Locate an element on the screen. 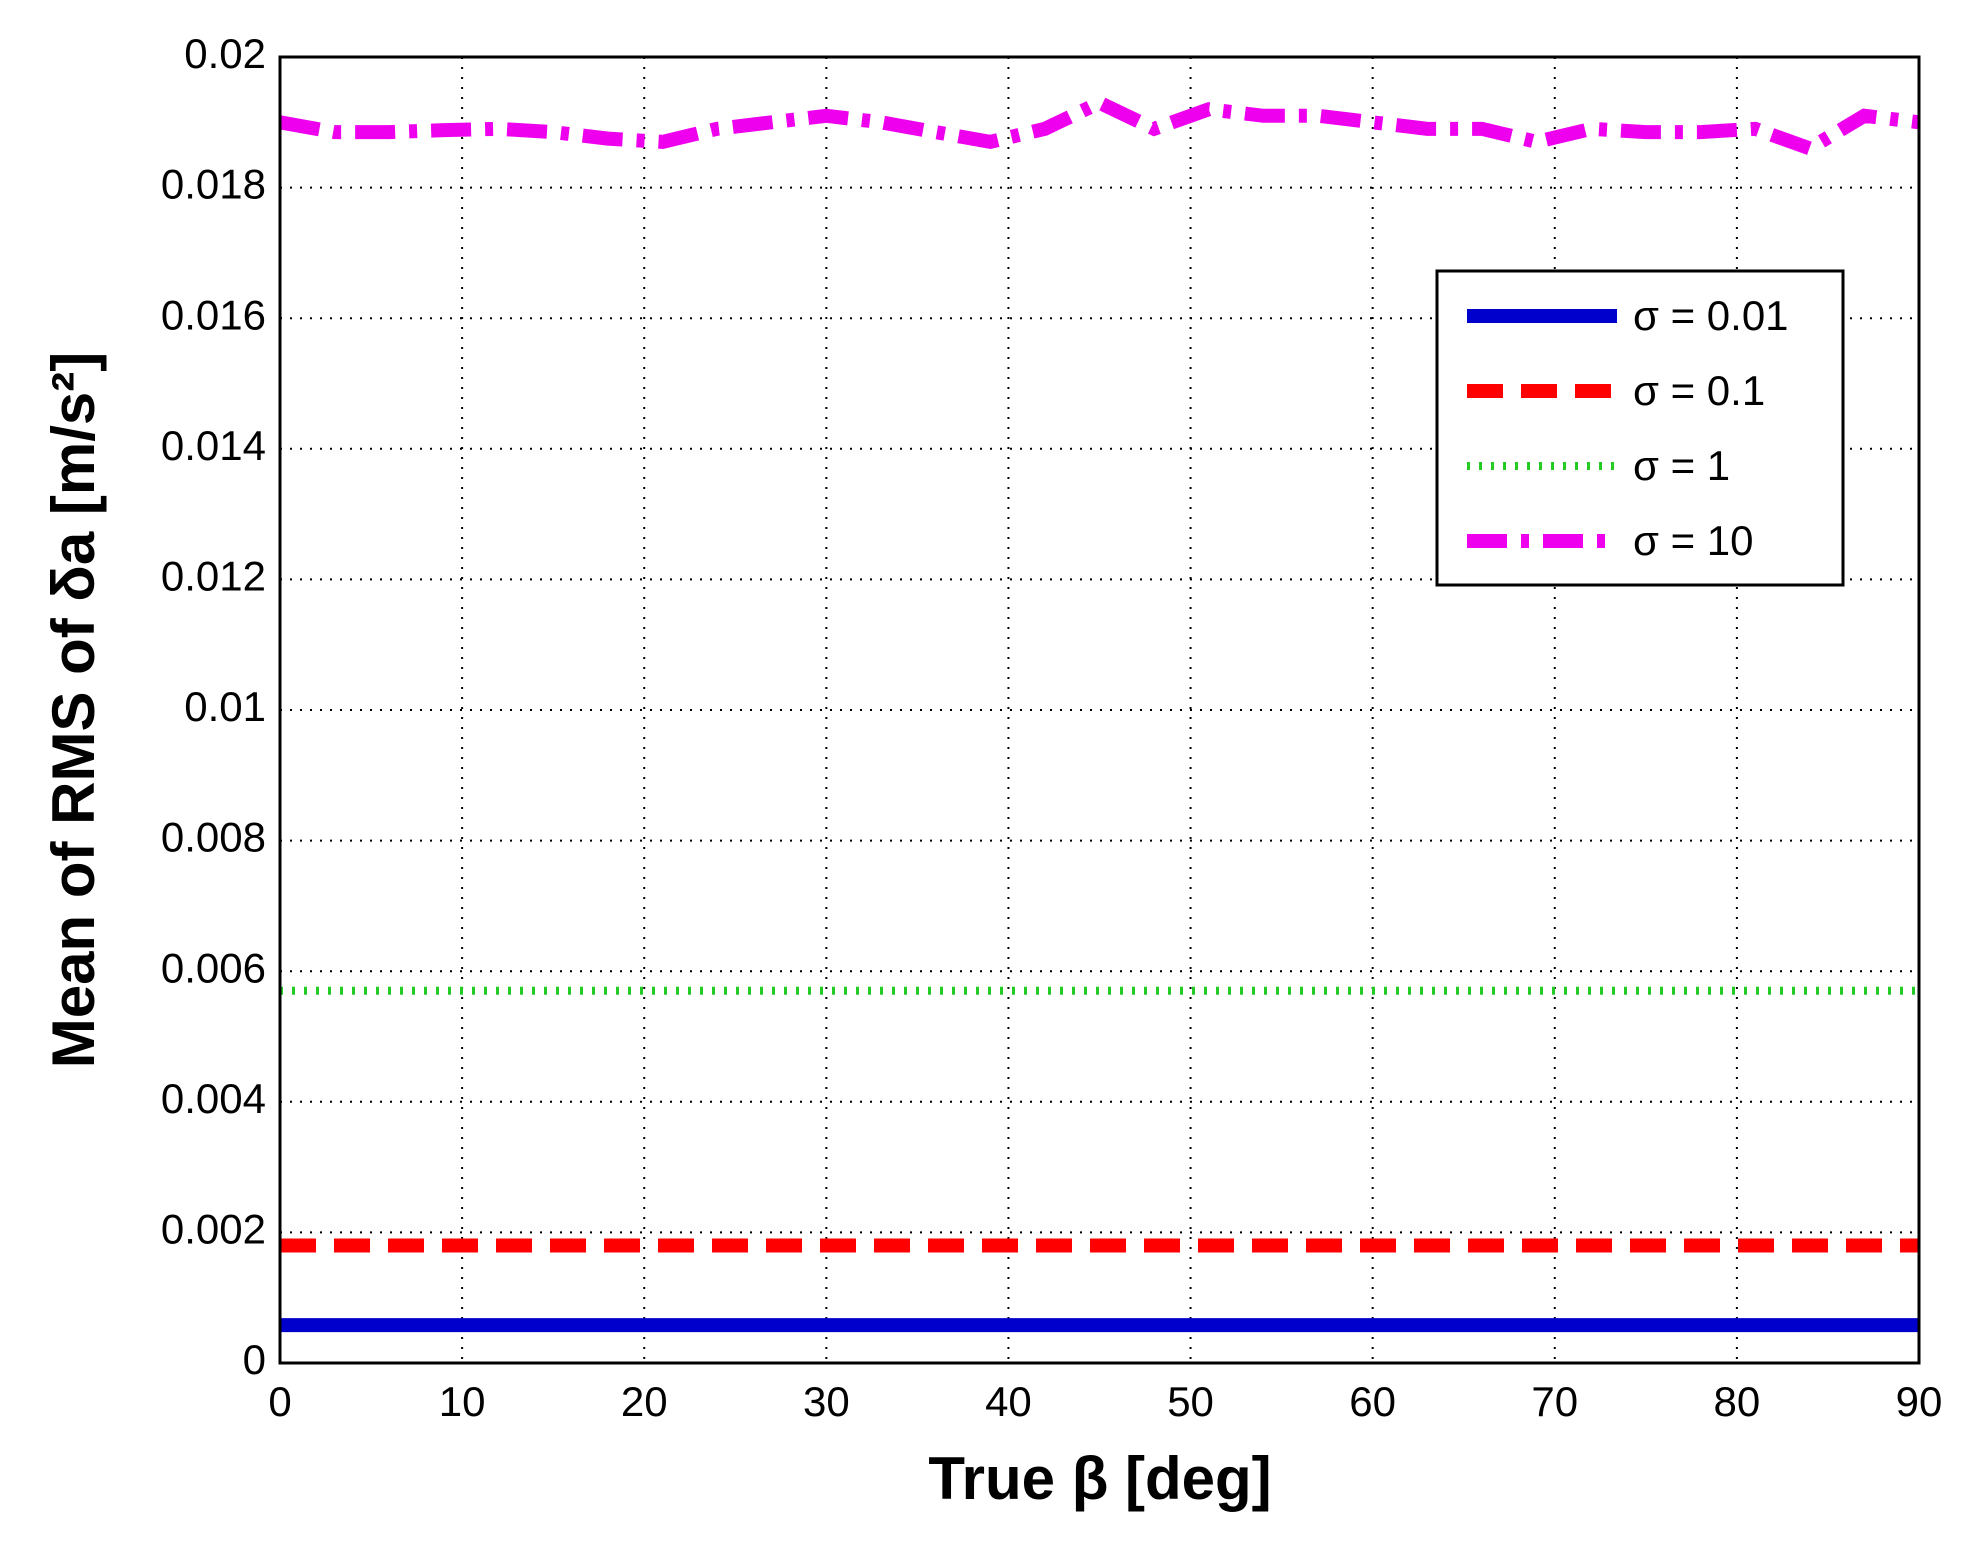 The image size is (1968, 1546). legend-label: σ = 0.1 is located at coordinates (1699, 390).